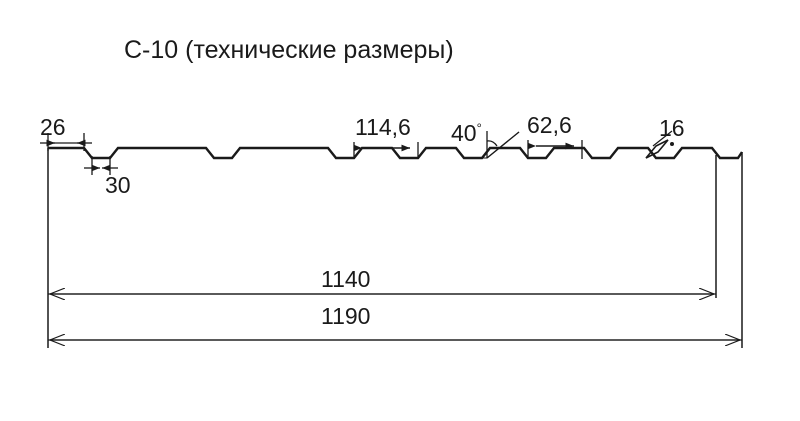 This screenshot has height=421, width=800. I want to click on dimension-label-1190: 1190, so click(346, 316).